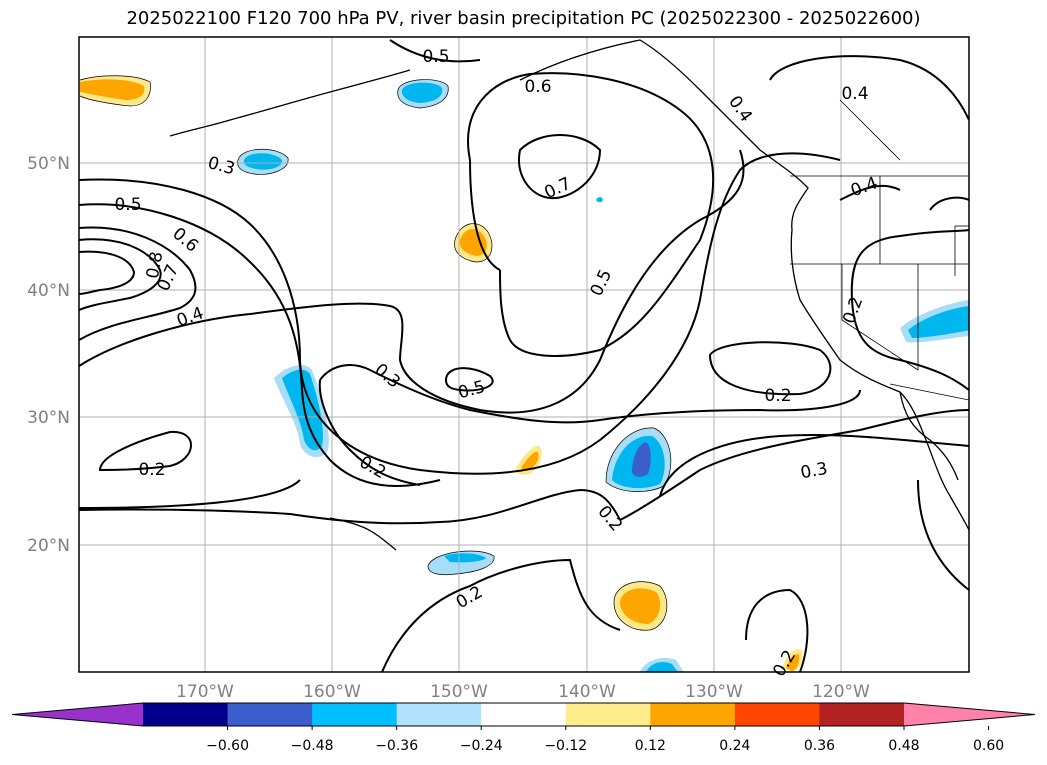 The height and width of the screenshot is (765, 1047). Describe the element at coordinates (641, 459) in the screenshot. I see `shading-negative-strong` at that location.